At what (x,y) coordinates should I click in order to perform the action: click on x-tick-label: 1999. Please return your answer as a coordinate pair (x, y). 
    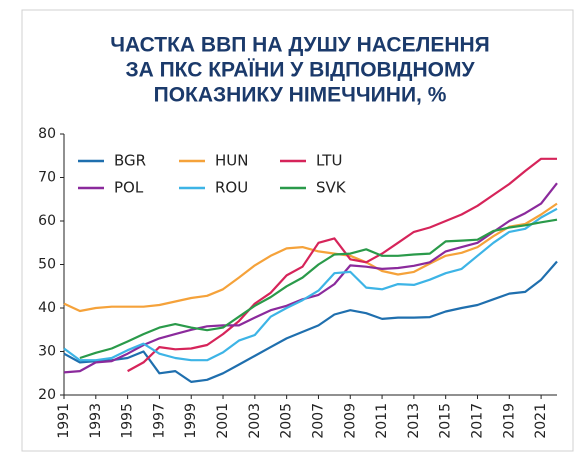
    Looking at the image, I should click on (191, 421).